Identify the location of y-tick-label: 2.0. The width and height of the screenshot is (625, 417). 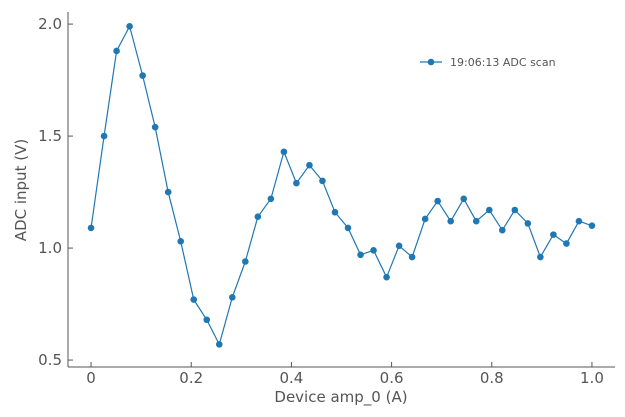
(50, 24).